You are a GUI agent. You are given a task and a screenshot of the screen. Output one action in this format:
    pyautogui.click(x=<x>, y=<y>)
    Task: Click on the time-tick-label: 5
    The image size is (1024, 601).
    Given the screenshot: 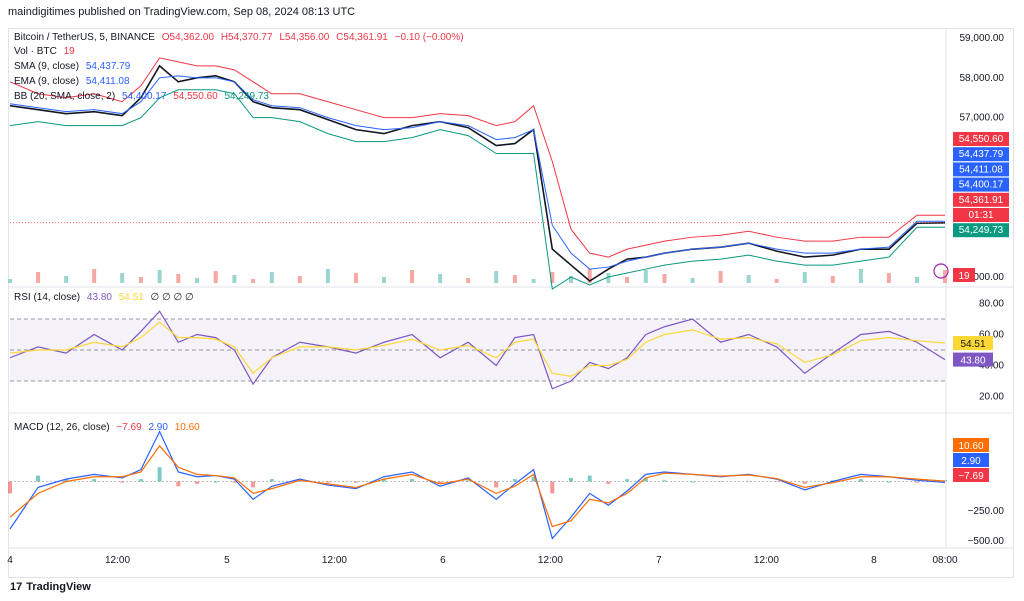 What is the action you would take?
    pyautogui.click(x=227, y=560)
    